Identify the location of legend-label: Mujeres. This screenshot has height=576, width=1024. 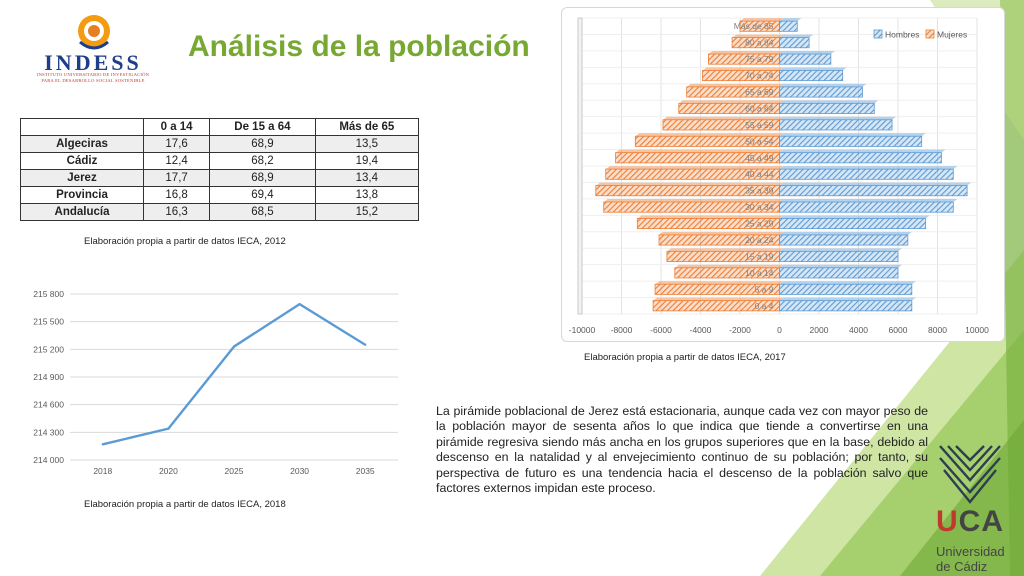
(952, 35).